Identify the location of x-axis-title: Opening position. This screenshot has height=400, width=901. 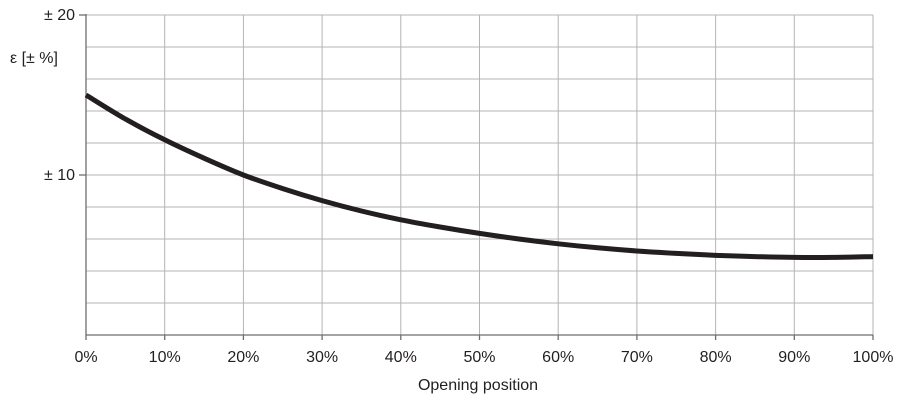
(478, 385).